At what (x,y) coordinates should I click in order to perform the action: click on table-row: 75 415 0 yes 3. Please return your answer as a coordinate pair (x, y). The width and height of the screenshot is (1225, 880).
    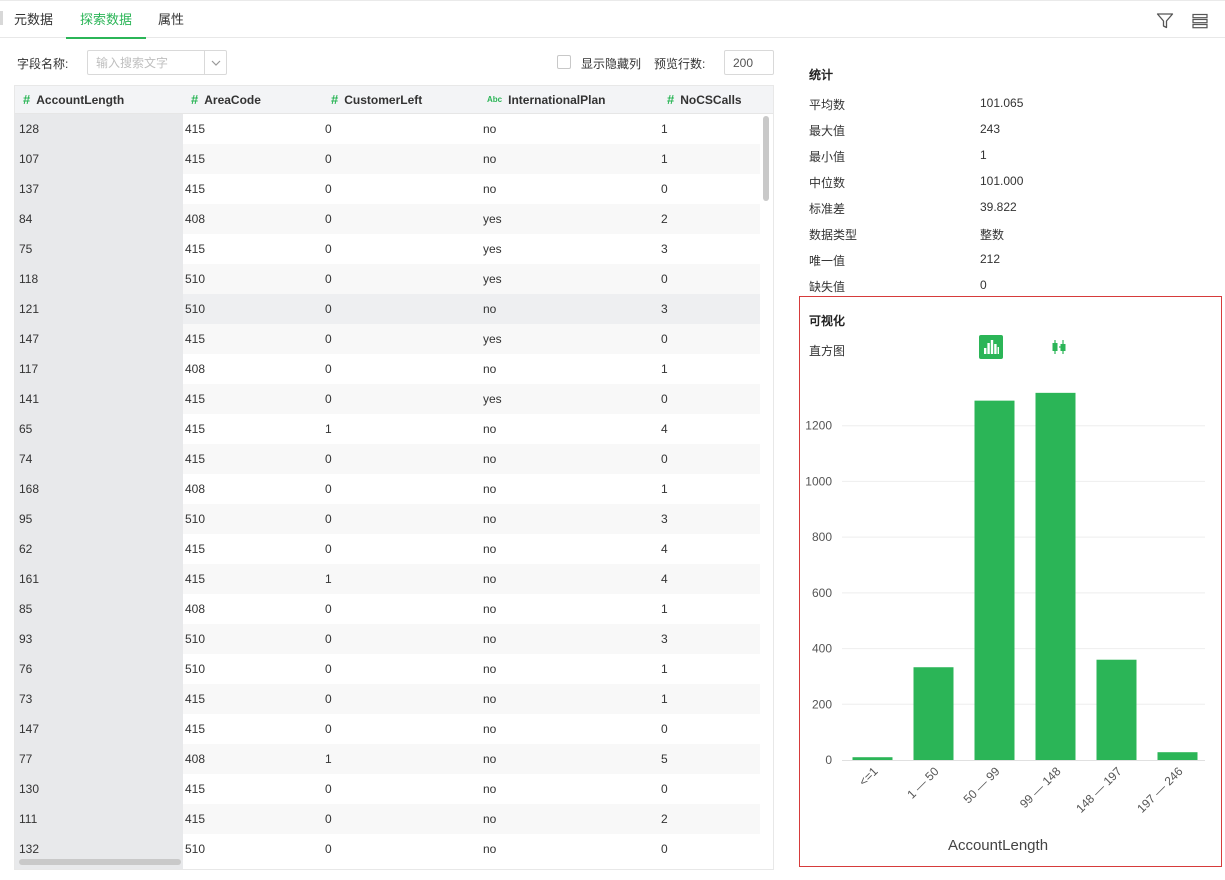
    Looking at the image, I should click on (387, 249).